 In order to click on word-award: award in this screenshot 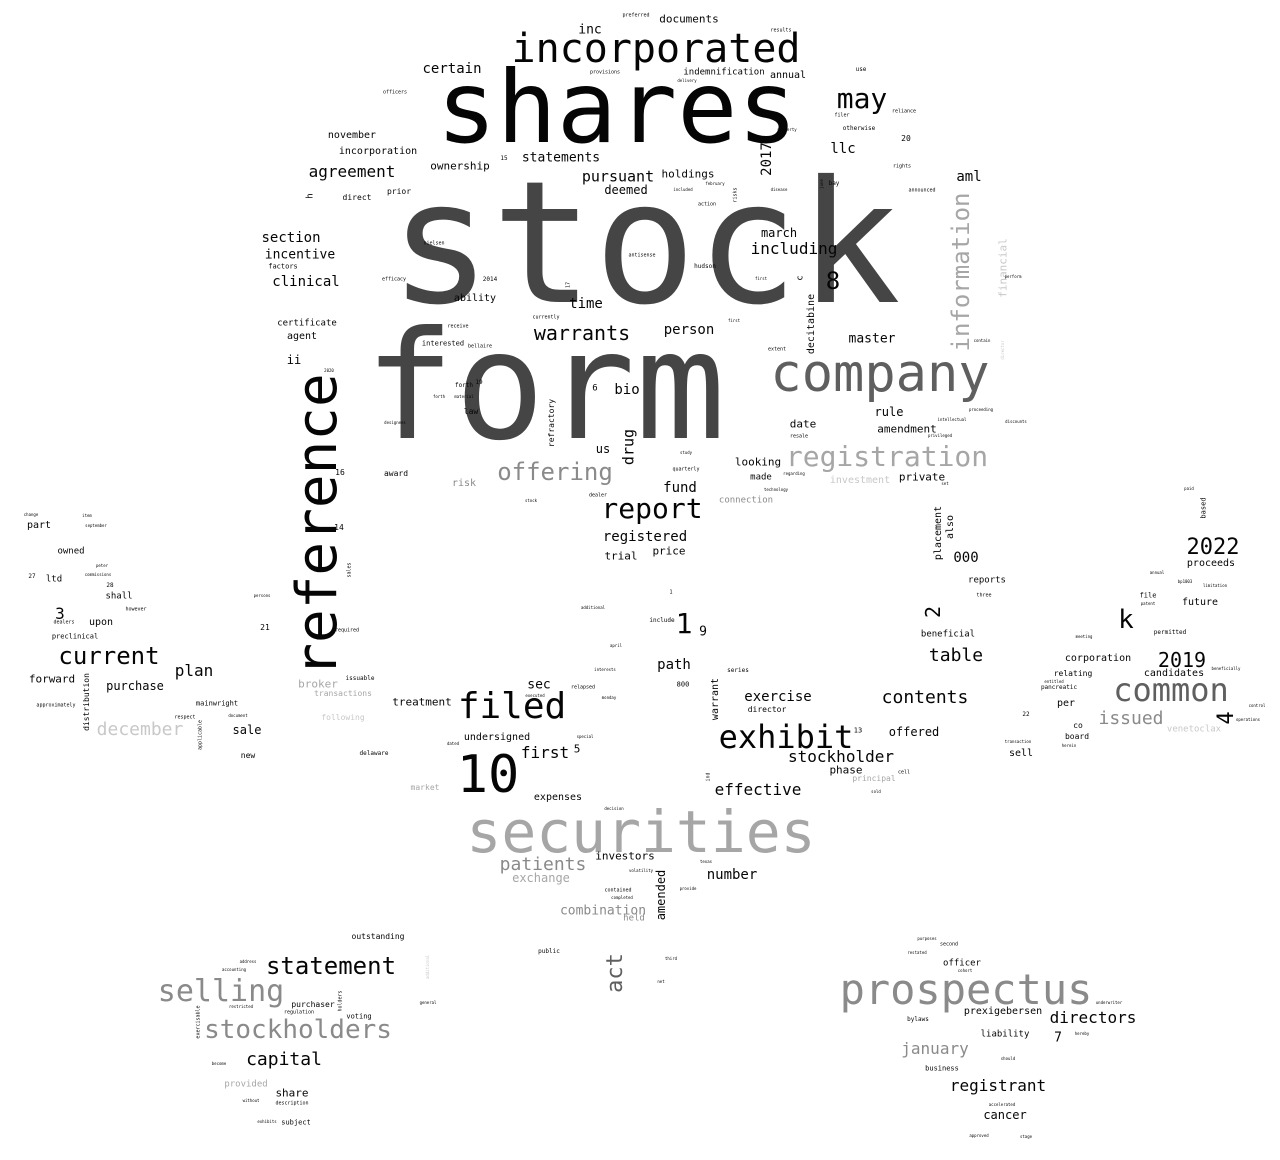, I will do `click(396, 473)`.